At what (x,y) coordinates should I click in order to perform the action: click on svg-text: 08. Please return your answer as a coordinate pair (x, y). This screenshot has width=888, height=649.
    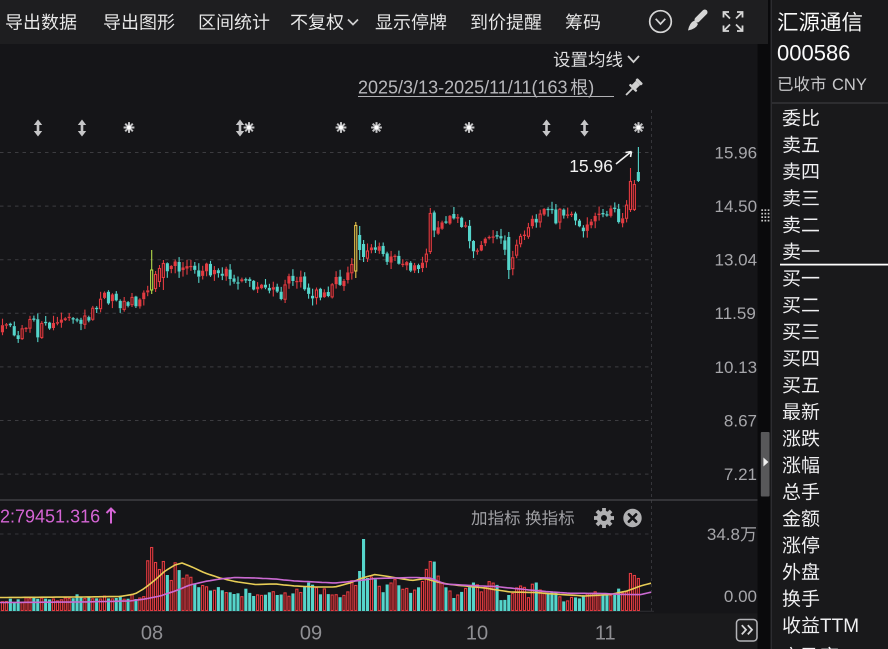
    Looking at the image, I should click on (152, 634).